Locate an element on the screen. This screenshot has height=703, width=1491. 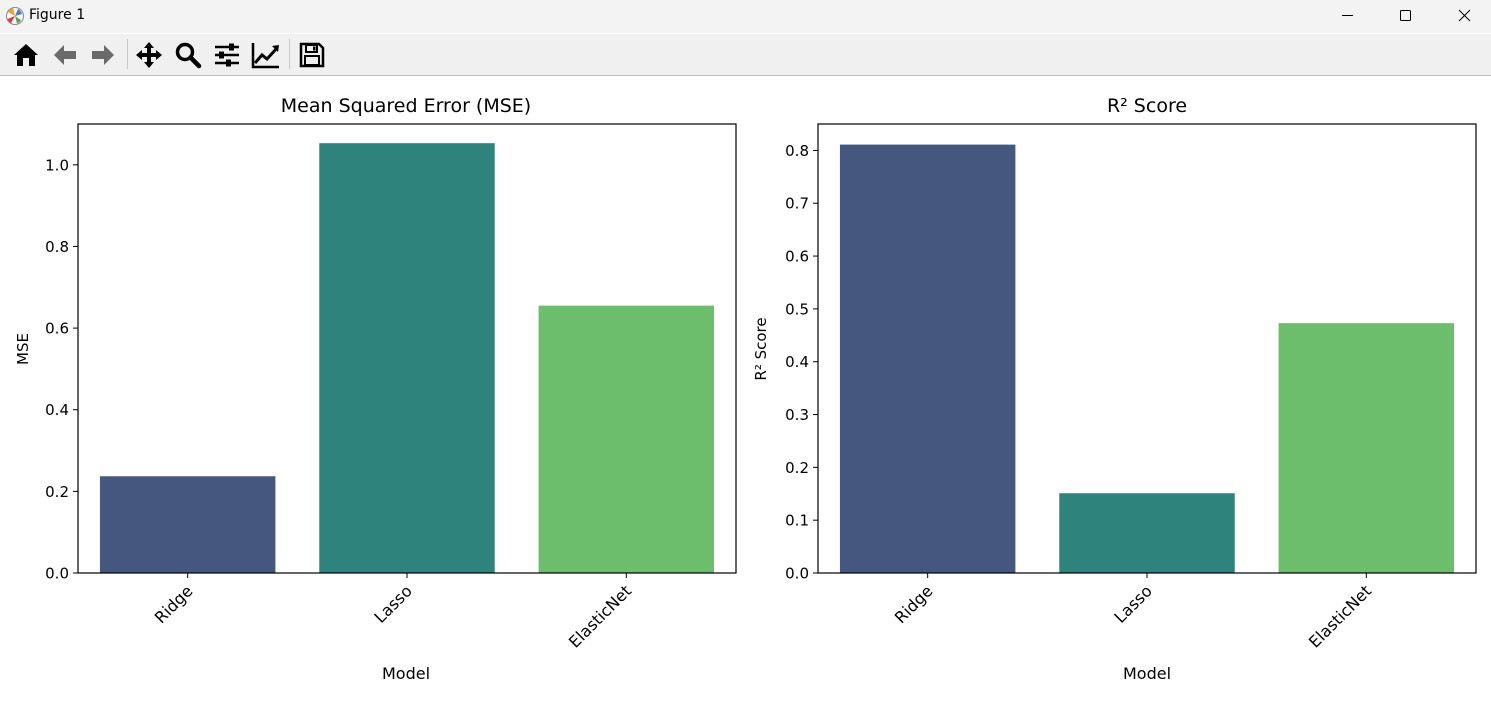
r2-y-tick-label: 0.0 is located at coordinates (797, 574).